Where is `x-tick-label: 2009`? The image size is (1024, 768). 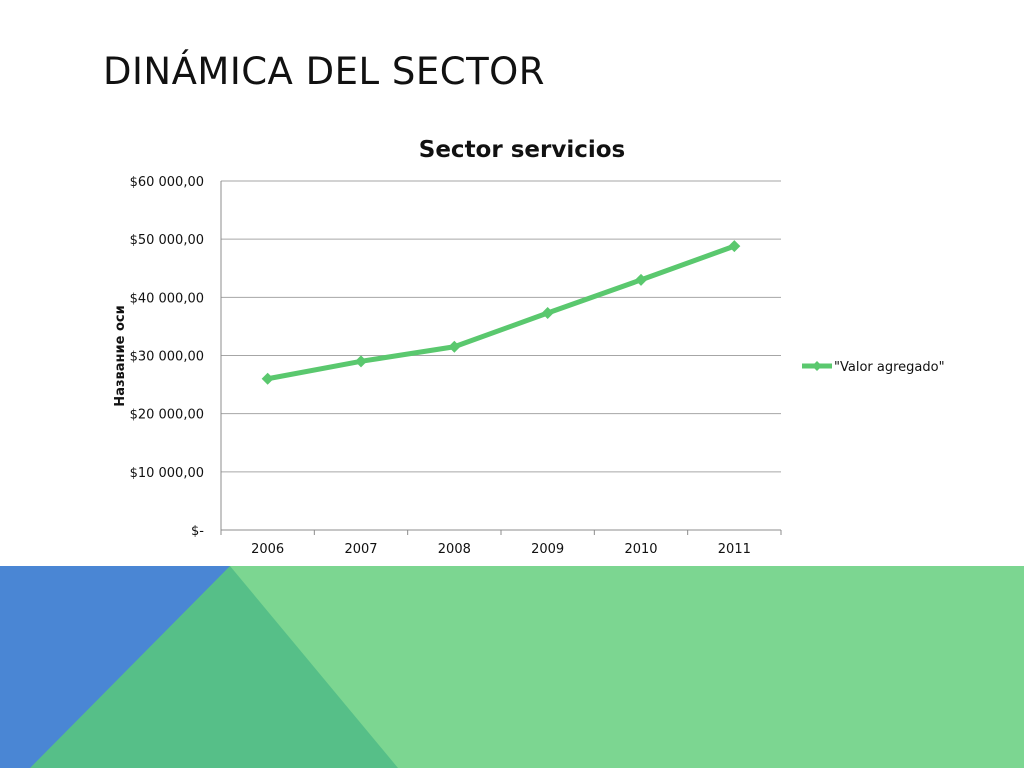 x-tick-label: 2009 is located at coordinates (547, 549).